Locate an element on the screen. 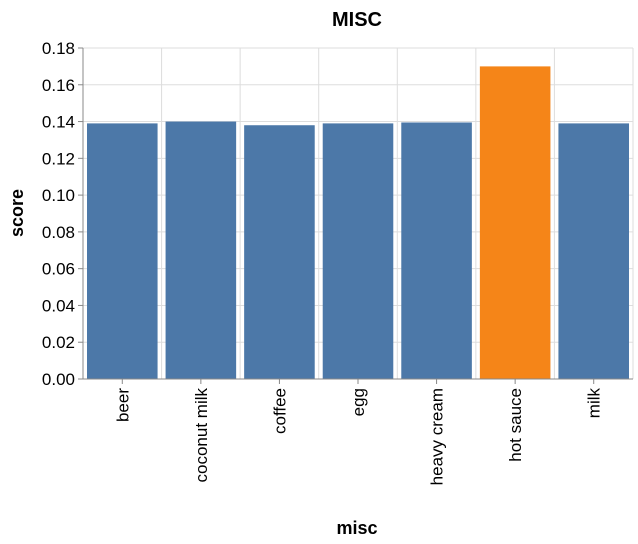 This screenshot has width=638, height=544. x-tick-label: beer is located at coordinates (122, 405).